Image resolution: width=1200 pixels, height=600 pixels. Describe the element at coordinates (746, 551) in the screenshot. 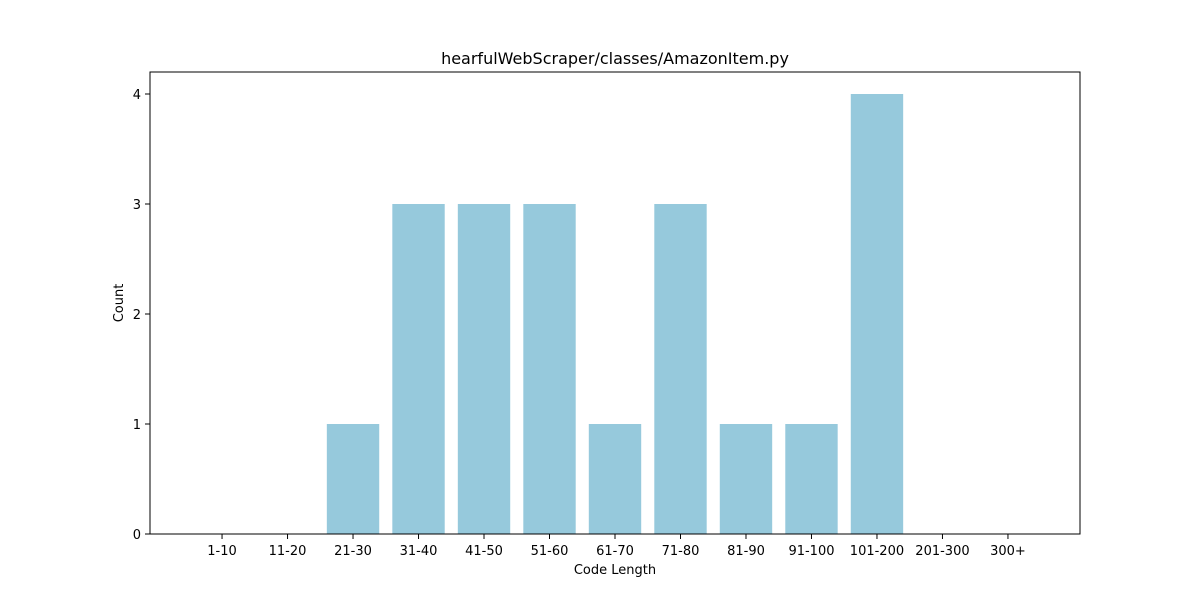

I see `x-tick-label: 81-90` at that location.